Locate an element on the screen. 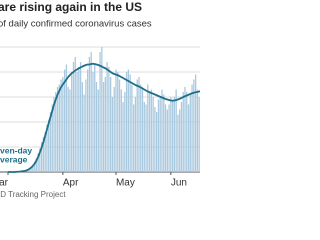 This screenshot has width=320, height=240. x-tick-label: Apr is located at coordinates (71, 183).